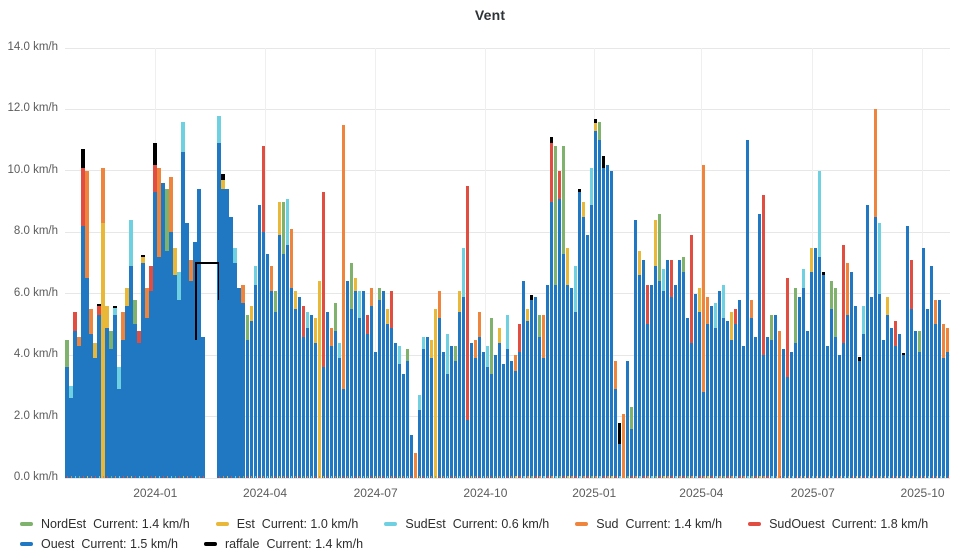 This screenshot has width=980, height=560. What do you see at coordinates (838, 524) in the screenshot?
I see `legend-item-sudouest: SudOuest Current: 1.8 km/h` at bounding box center [838, 524].